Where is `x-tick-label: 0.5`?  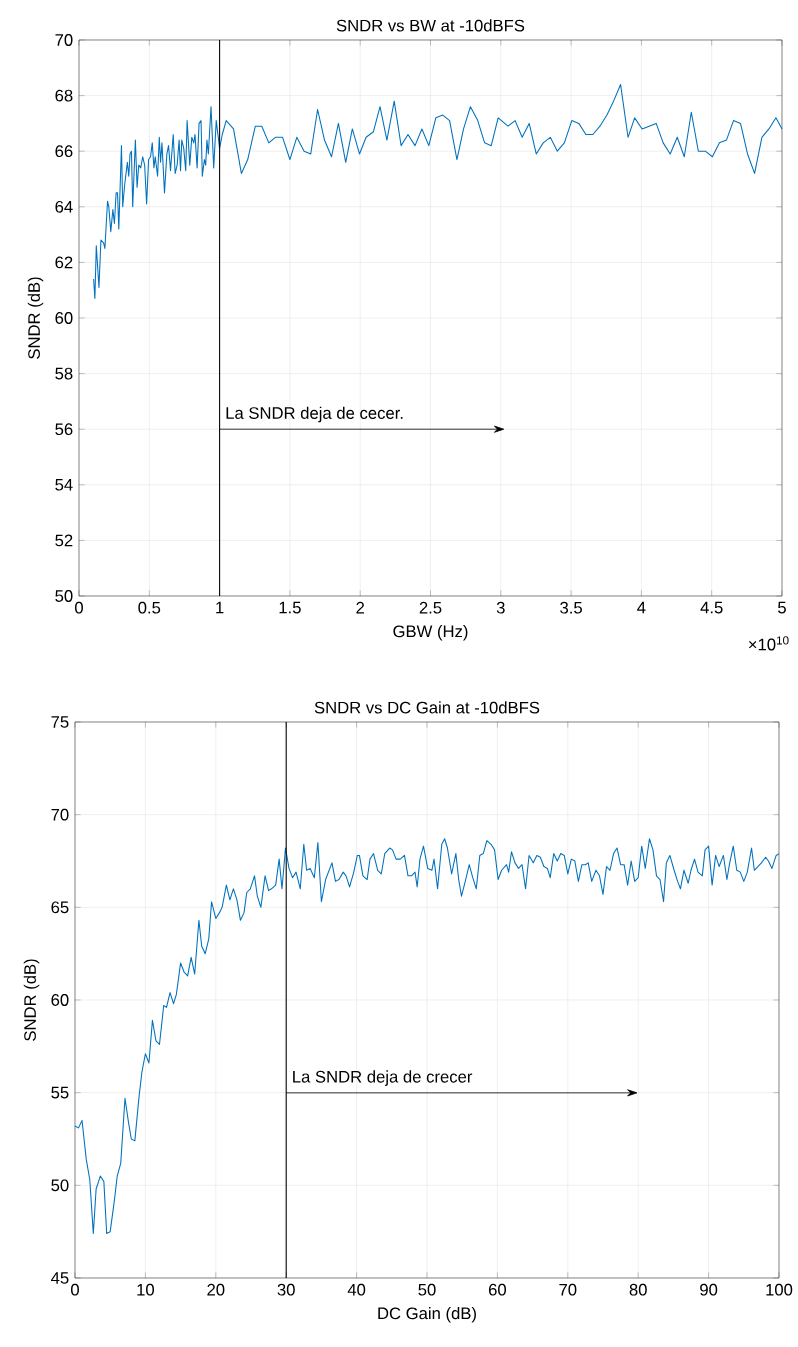
x-tick-label: 0.5 is located at coordinates (149, 607).